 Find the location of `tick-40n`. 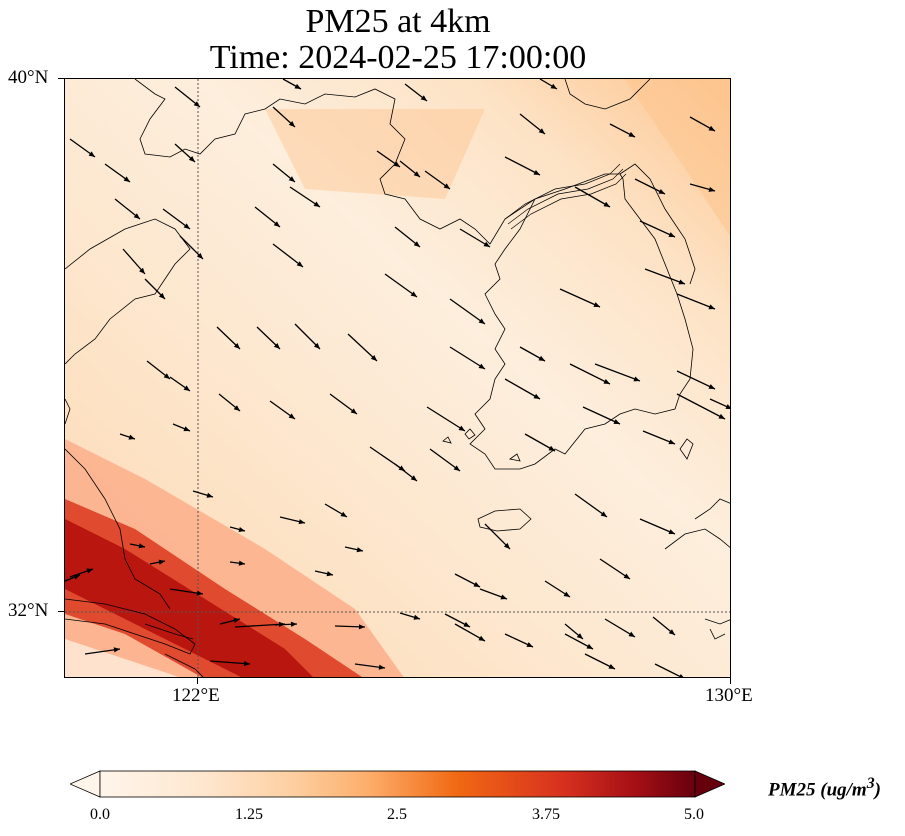

tick-40n is located at coordinates (61, 78).